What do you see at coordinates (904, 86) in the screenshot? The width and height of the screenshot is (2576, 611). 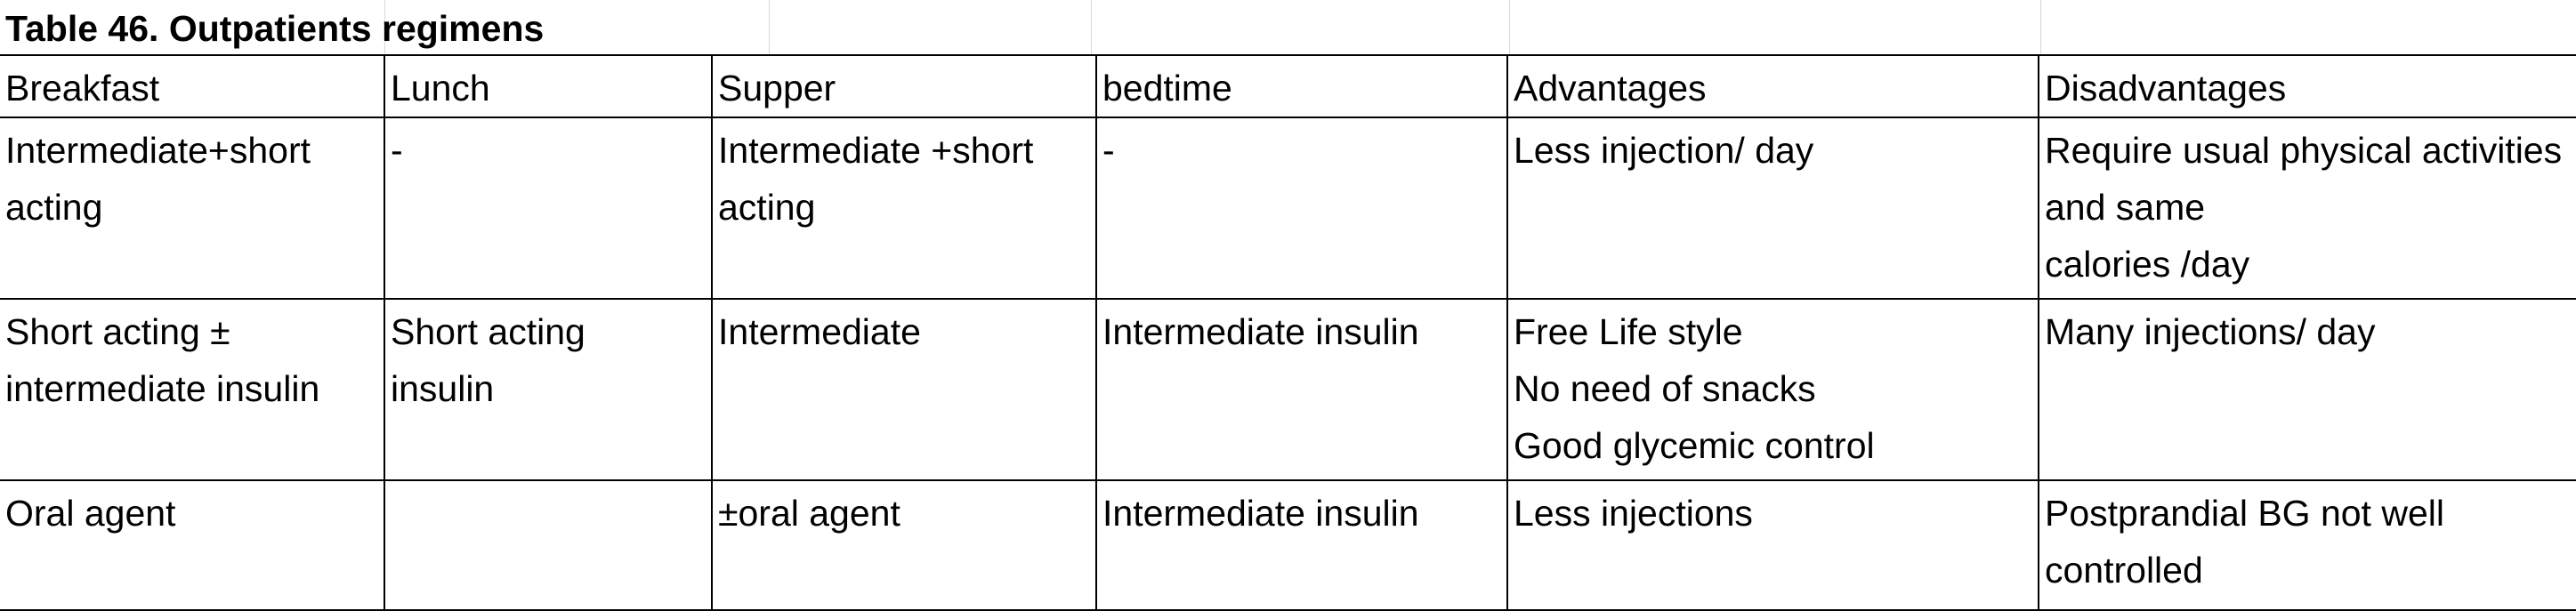 I see `column-header: Supper` at bounding box center [904, 86].